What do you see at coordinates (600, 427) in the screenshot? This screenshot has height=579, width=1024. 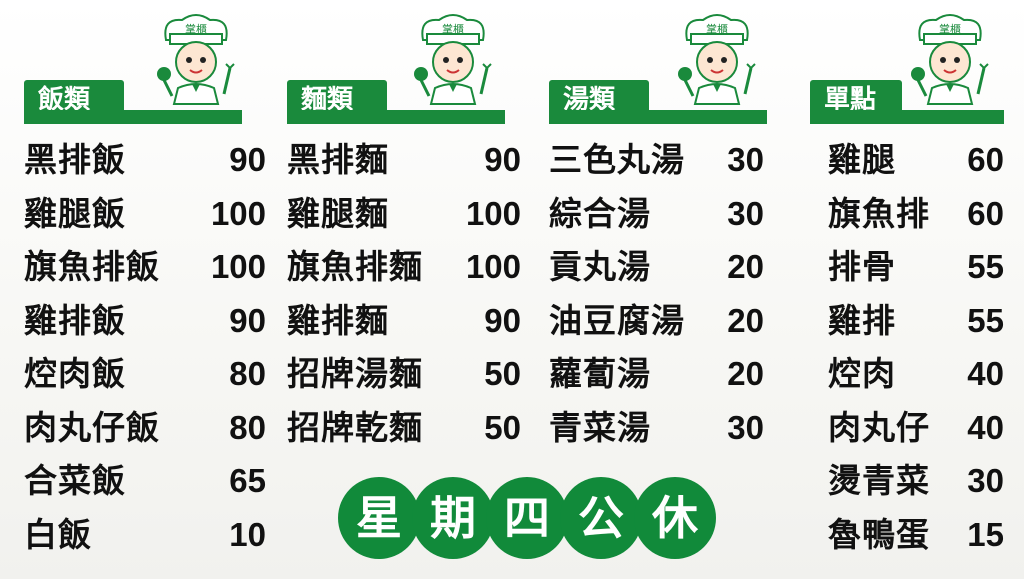 I see `item-name: 青菜湯` at bounding box center [600, 427].